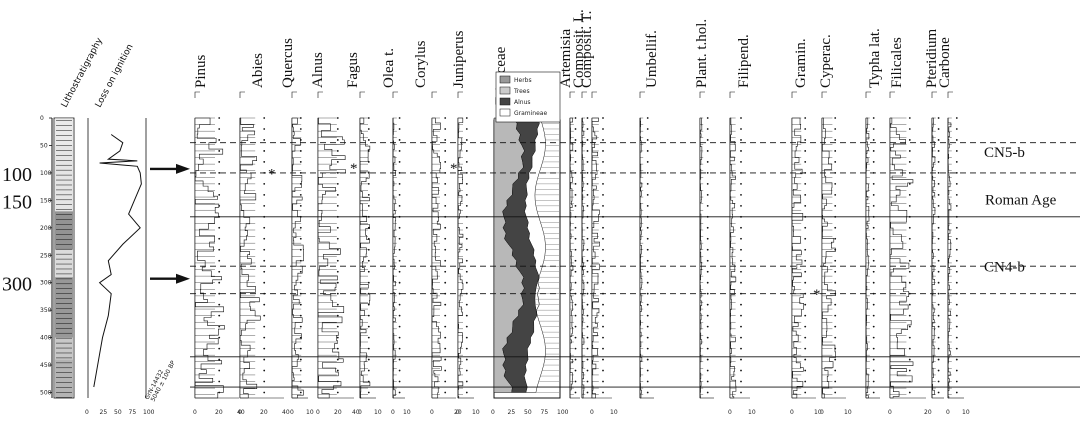  What do you see at coordinates (505, 79) in the screenshot?
I see `legend-swatch` at bounding box center [505, 79].